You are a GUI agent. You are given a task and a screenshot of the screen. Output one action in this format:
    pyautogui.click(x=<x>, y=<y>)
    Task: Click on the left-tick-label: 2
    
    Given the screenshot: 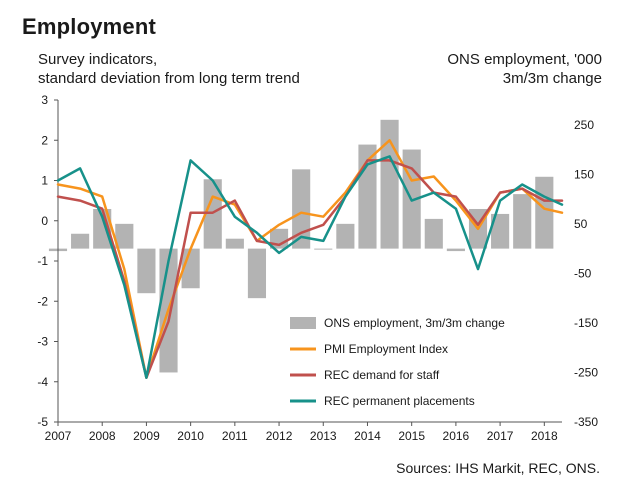 What is the action you would take?
    pyautogui.click(x=44, y=140)
    